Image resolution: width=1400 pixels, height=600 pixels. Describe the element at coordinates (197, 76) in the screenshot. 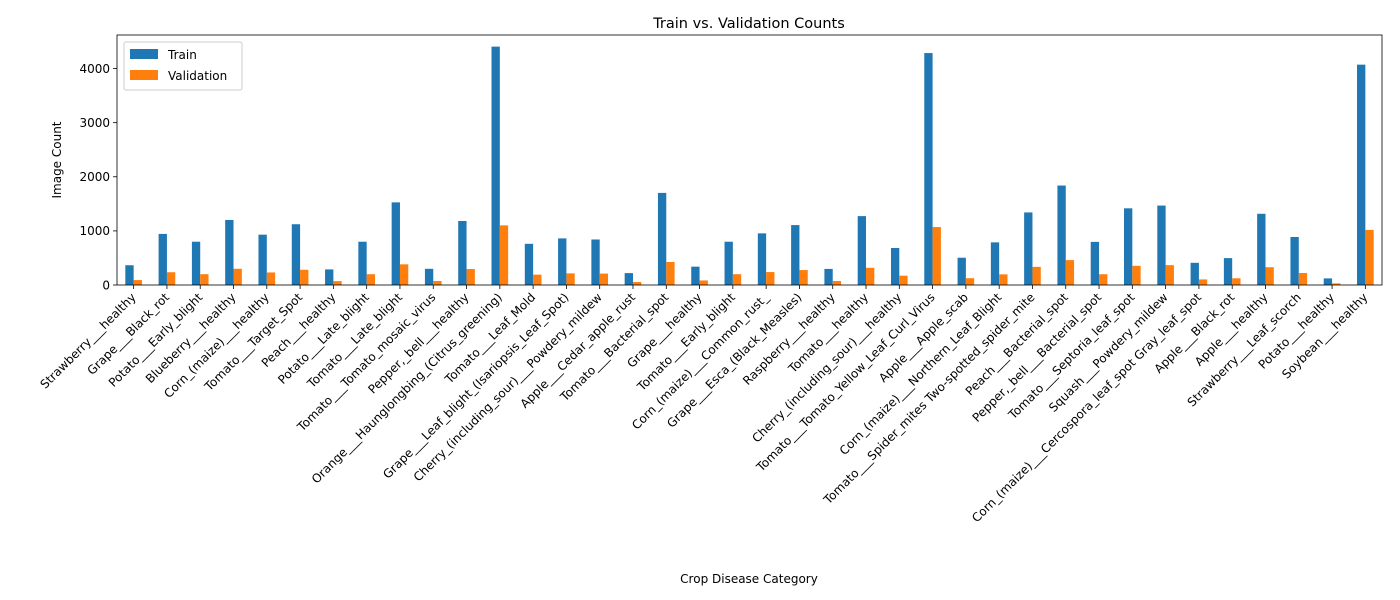

I see `legend-label-validation: Validation` at that location.